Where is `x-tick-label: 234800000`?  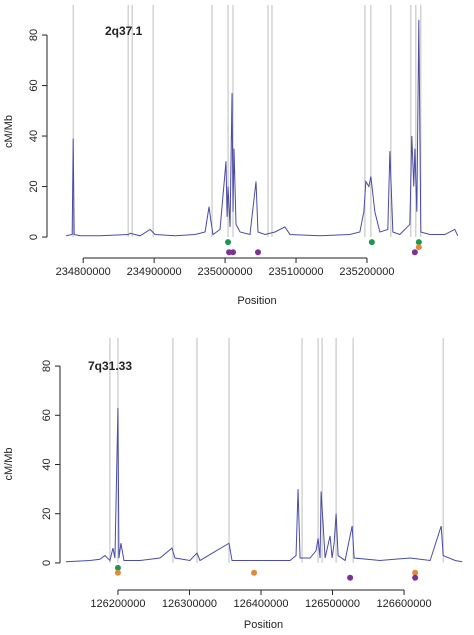
x-tick-label: 234800000 is located at coordinates (83, 272).